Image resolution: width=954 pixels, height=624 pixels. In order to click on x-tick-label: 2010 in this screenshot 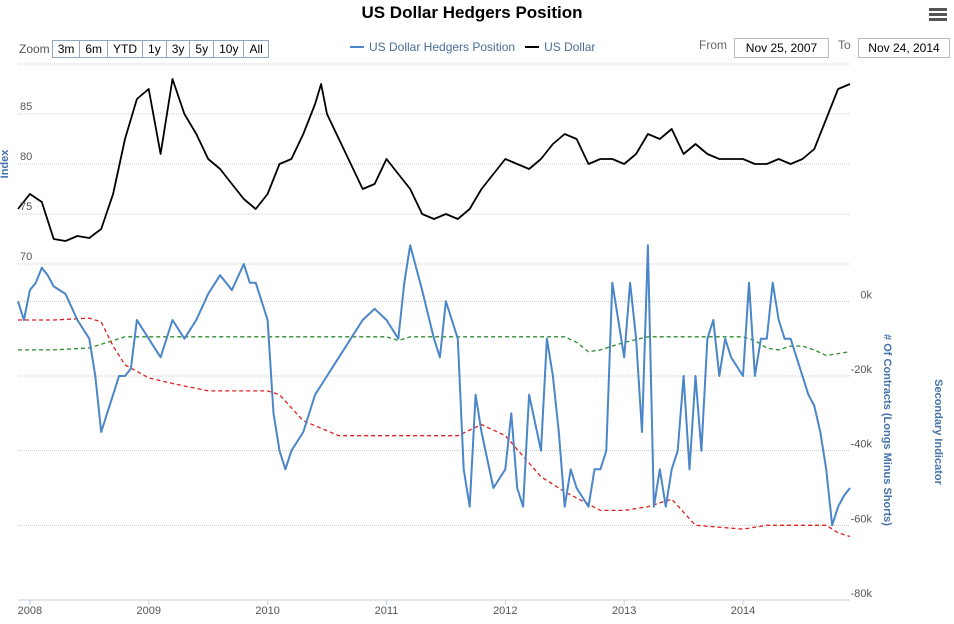, I will do `click(267, 611)`.